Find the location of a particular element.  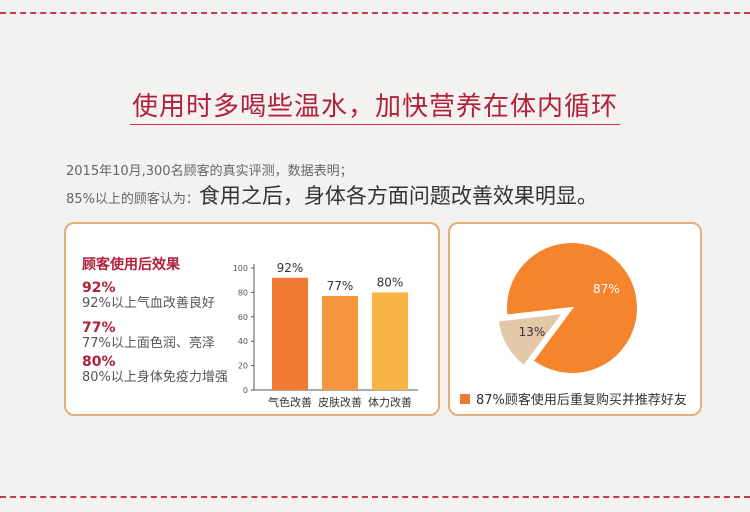

stat-percent: 80% is located at coordinates (99, 362).